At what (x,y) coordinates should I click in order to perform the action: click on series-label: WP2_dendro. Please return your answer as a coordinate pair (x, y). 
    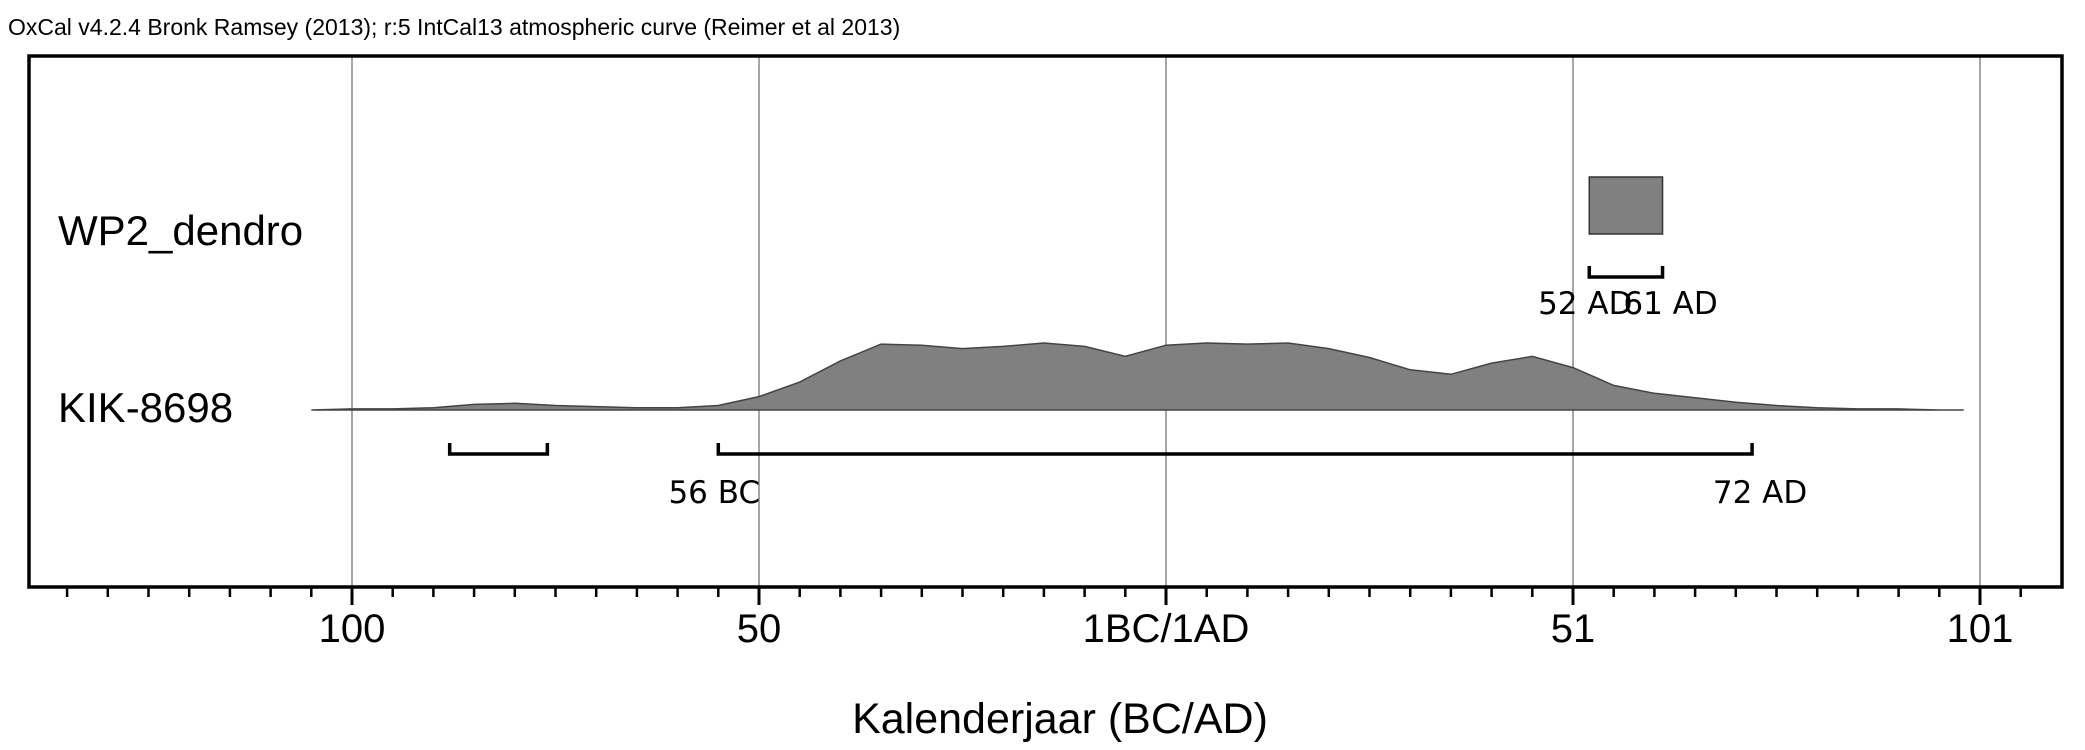
    Looking at the image, I should click on (180, 230).